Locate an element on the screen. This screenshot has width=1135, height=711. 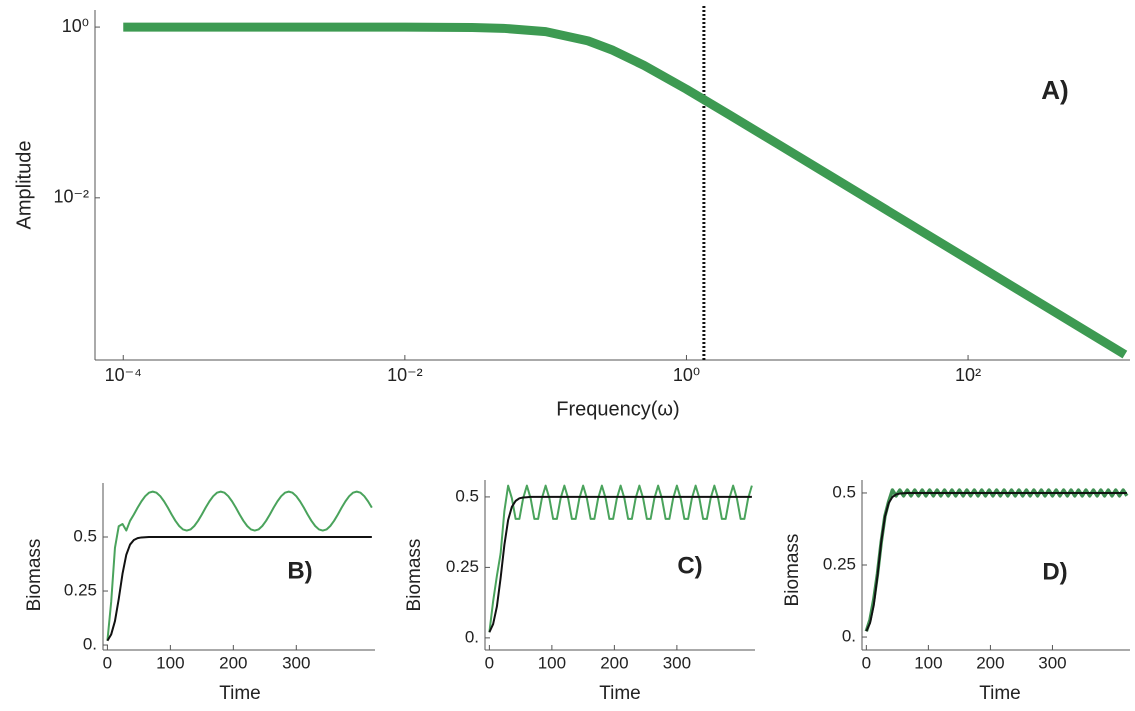
panel-label: C) is located at coordinates (689, 565).